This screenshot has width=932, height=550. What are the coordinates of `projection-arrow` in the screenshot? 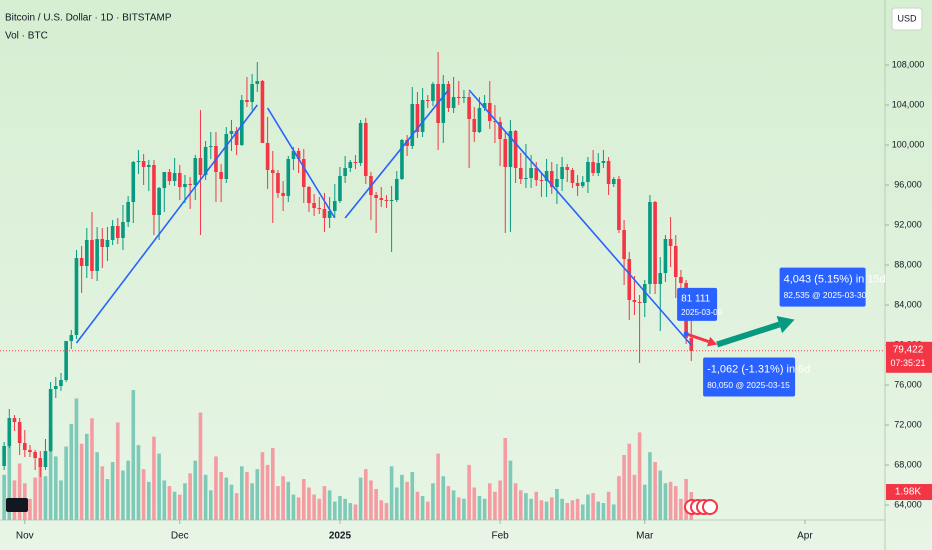 It's located at (748, 334).